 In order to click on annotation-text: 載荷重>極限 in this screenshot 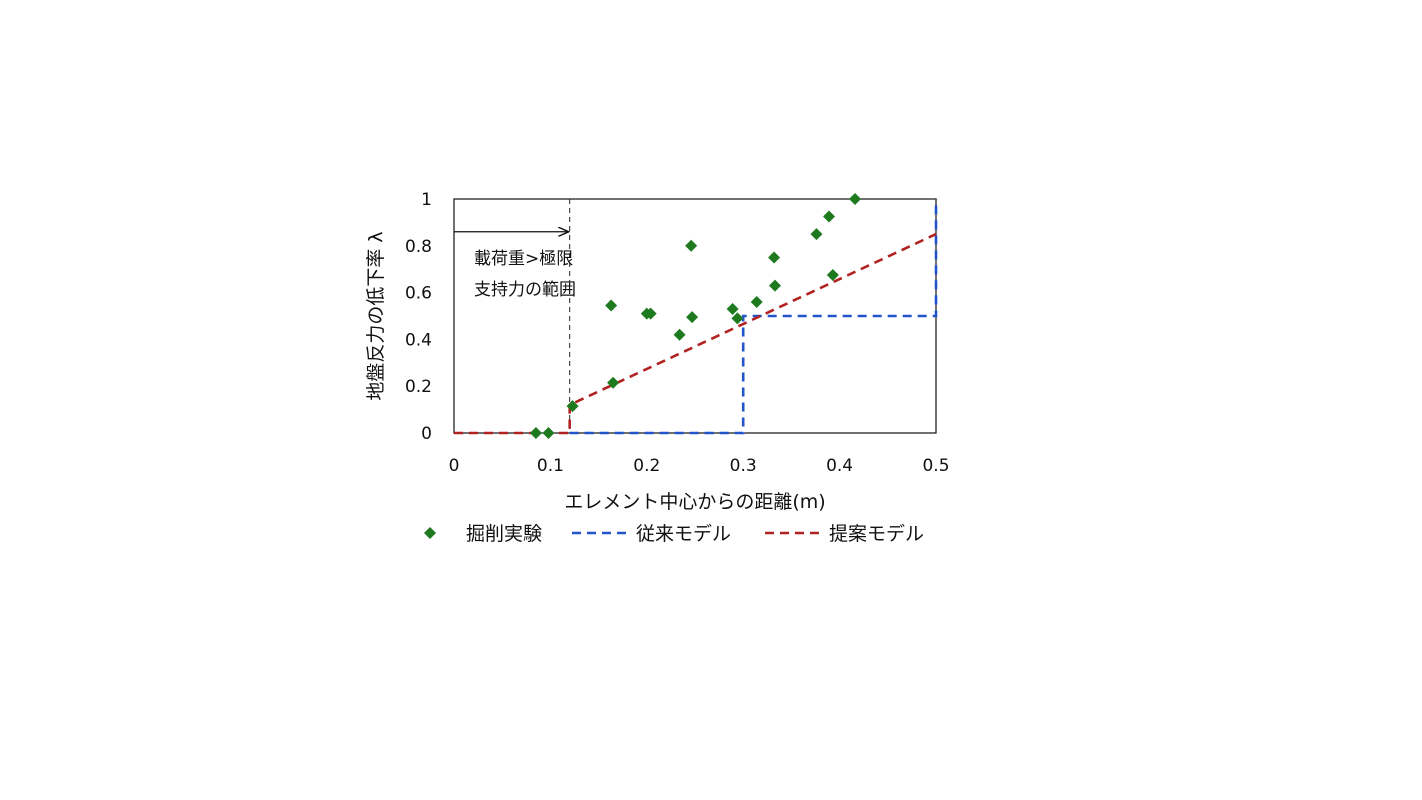, I will do `click(523, 259)`.